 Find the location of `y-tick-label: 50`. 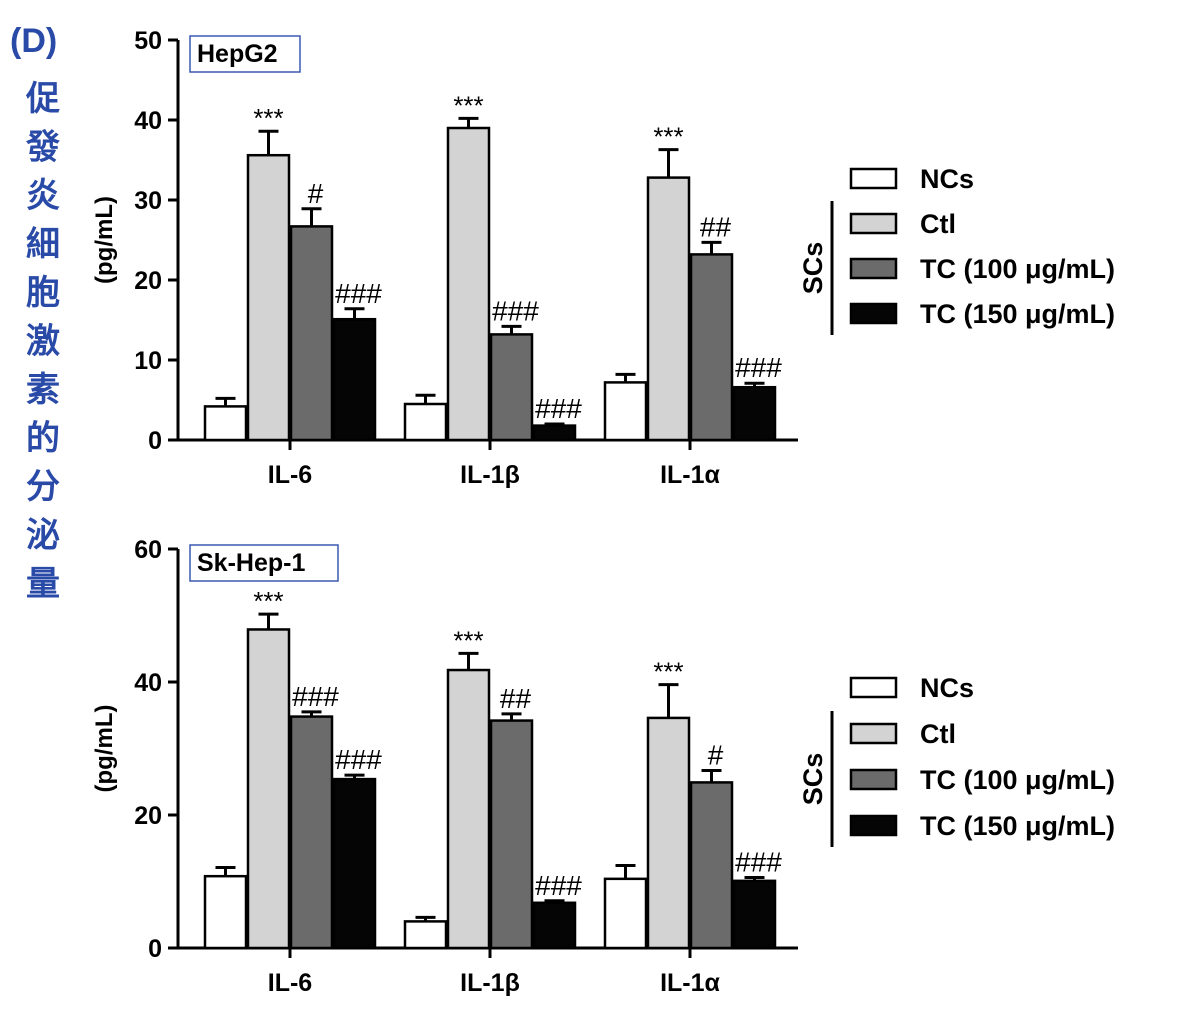

y-tick-label: 50 is located at coordinates (148, 41).